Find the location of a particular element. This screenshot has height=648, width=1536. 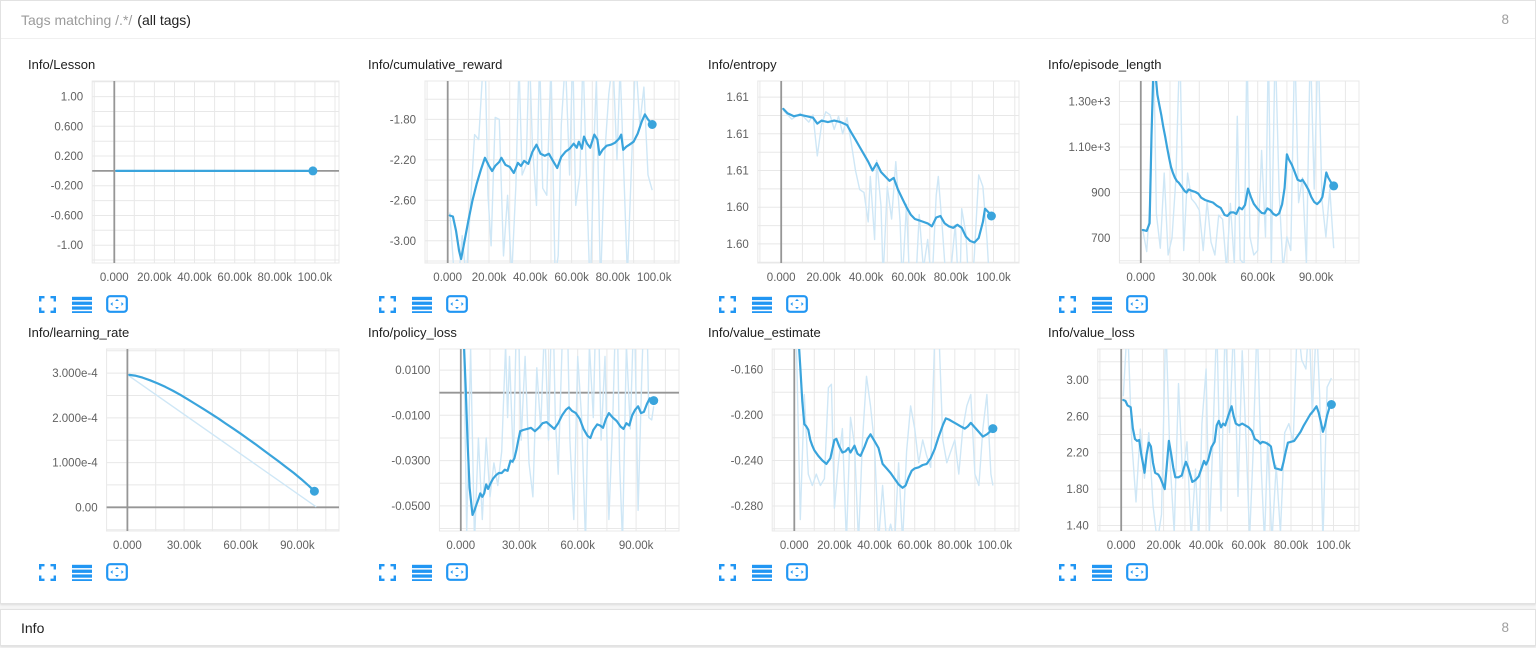

raw-line is located at coordinates (1238, 172).